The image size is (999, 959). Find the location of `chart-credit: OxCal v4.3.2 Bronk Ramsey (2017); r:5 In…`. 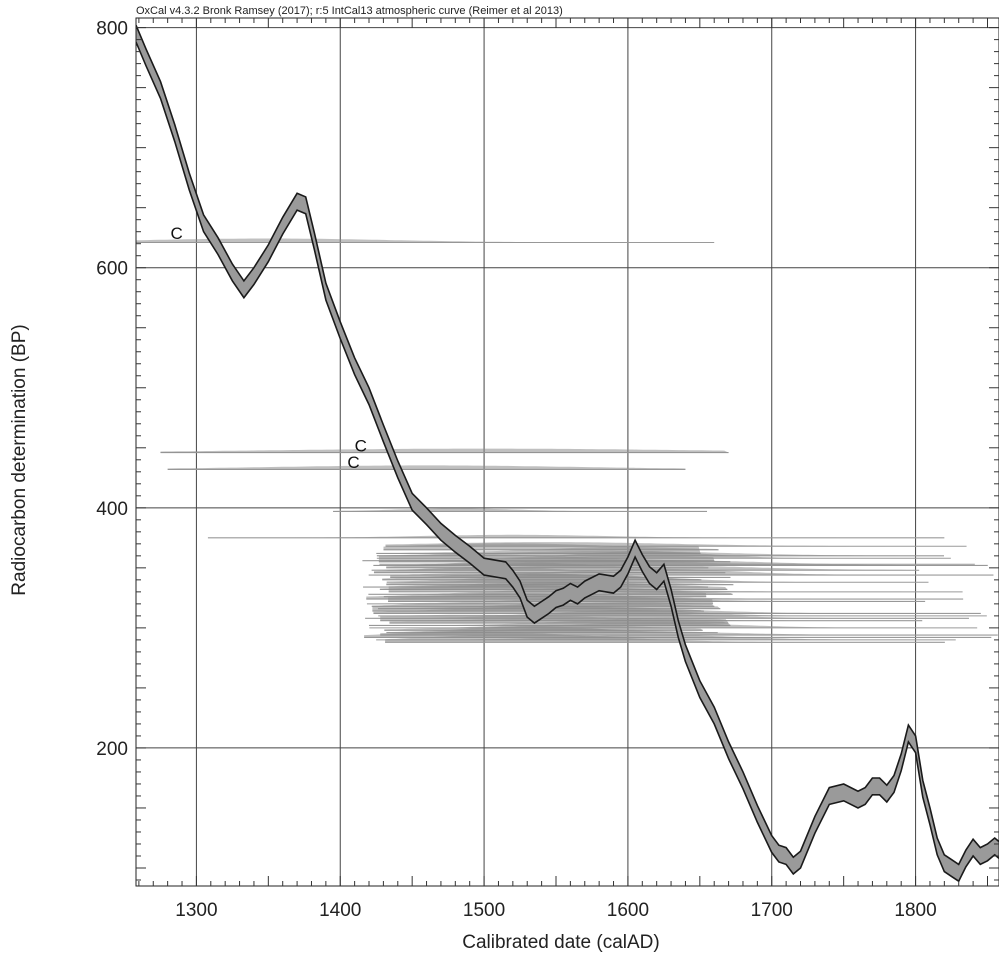

chart-credit: OxCal v4.3.2 Bronk Ramsey (2017); r:5 In… is located at coordinates (349, 11).